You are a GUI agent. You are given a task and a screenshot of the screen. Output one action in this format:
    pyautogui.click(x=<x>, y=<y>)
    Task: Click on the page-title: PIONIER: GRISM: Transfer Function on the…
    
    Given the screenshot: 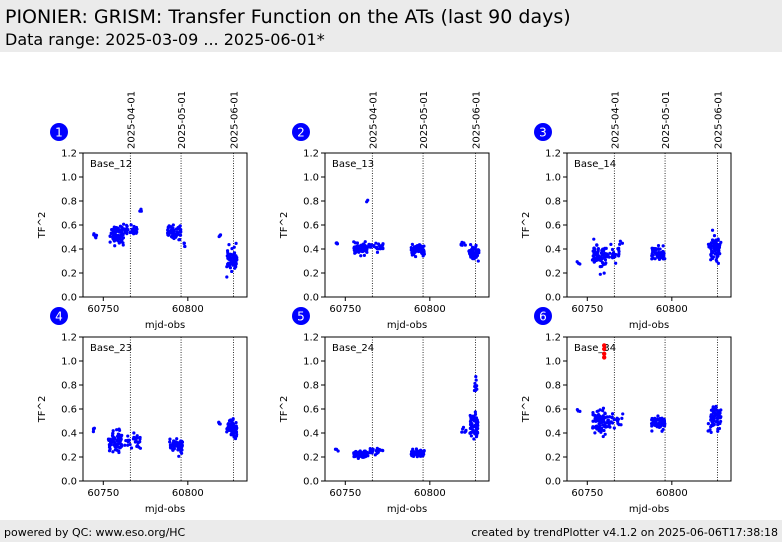 What is the action you would take?
    pyautogui.click(x=288, y=17)
    